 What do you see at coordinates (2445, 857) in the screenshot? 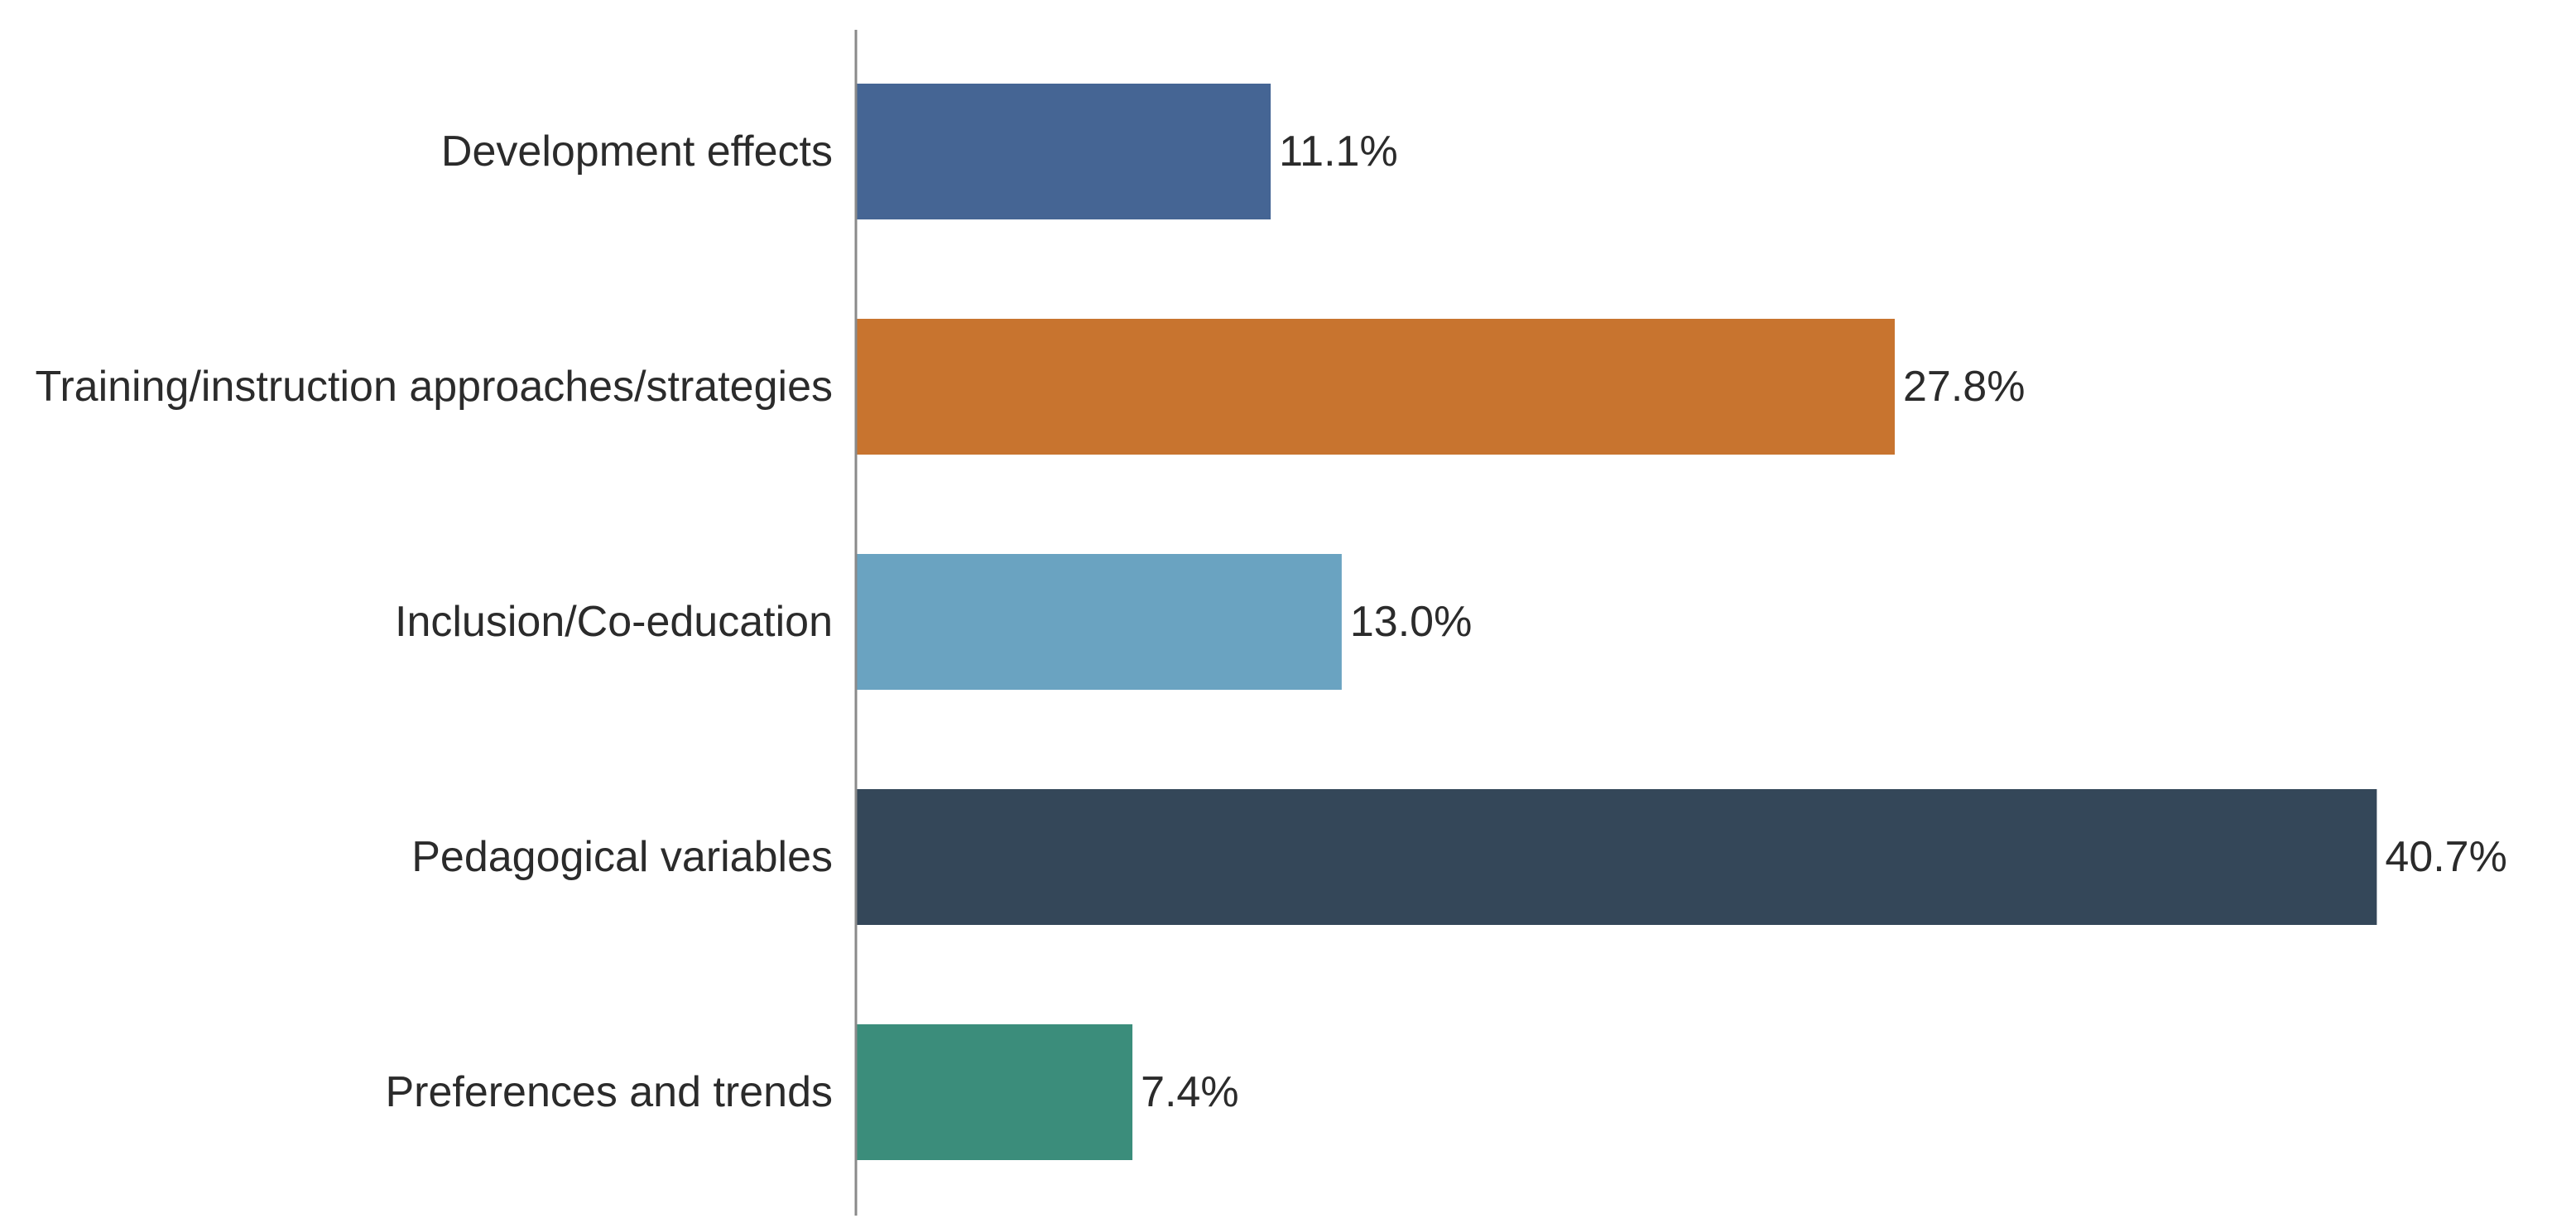
I see `value-label: 40.7%` at bounding box center [2445, 857].